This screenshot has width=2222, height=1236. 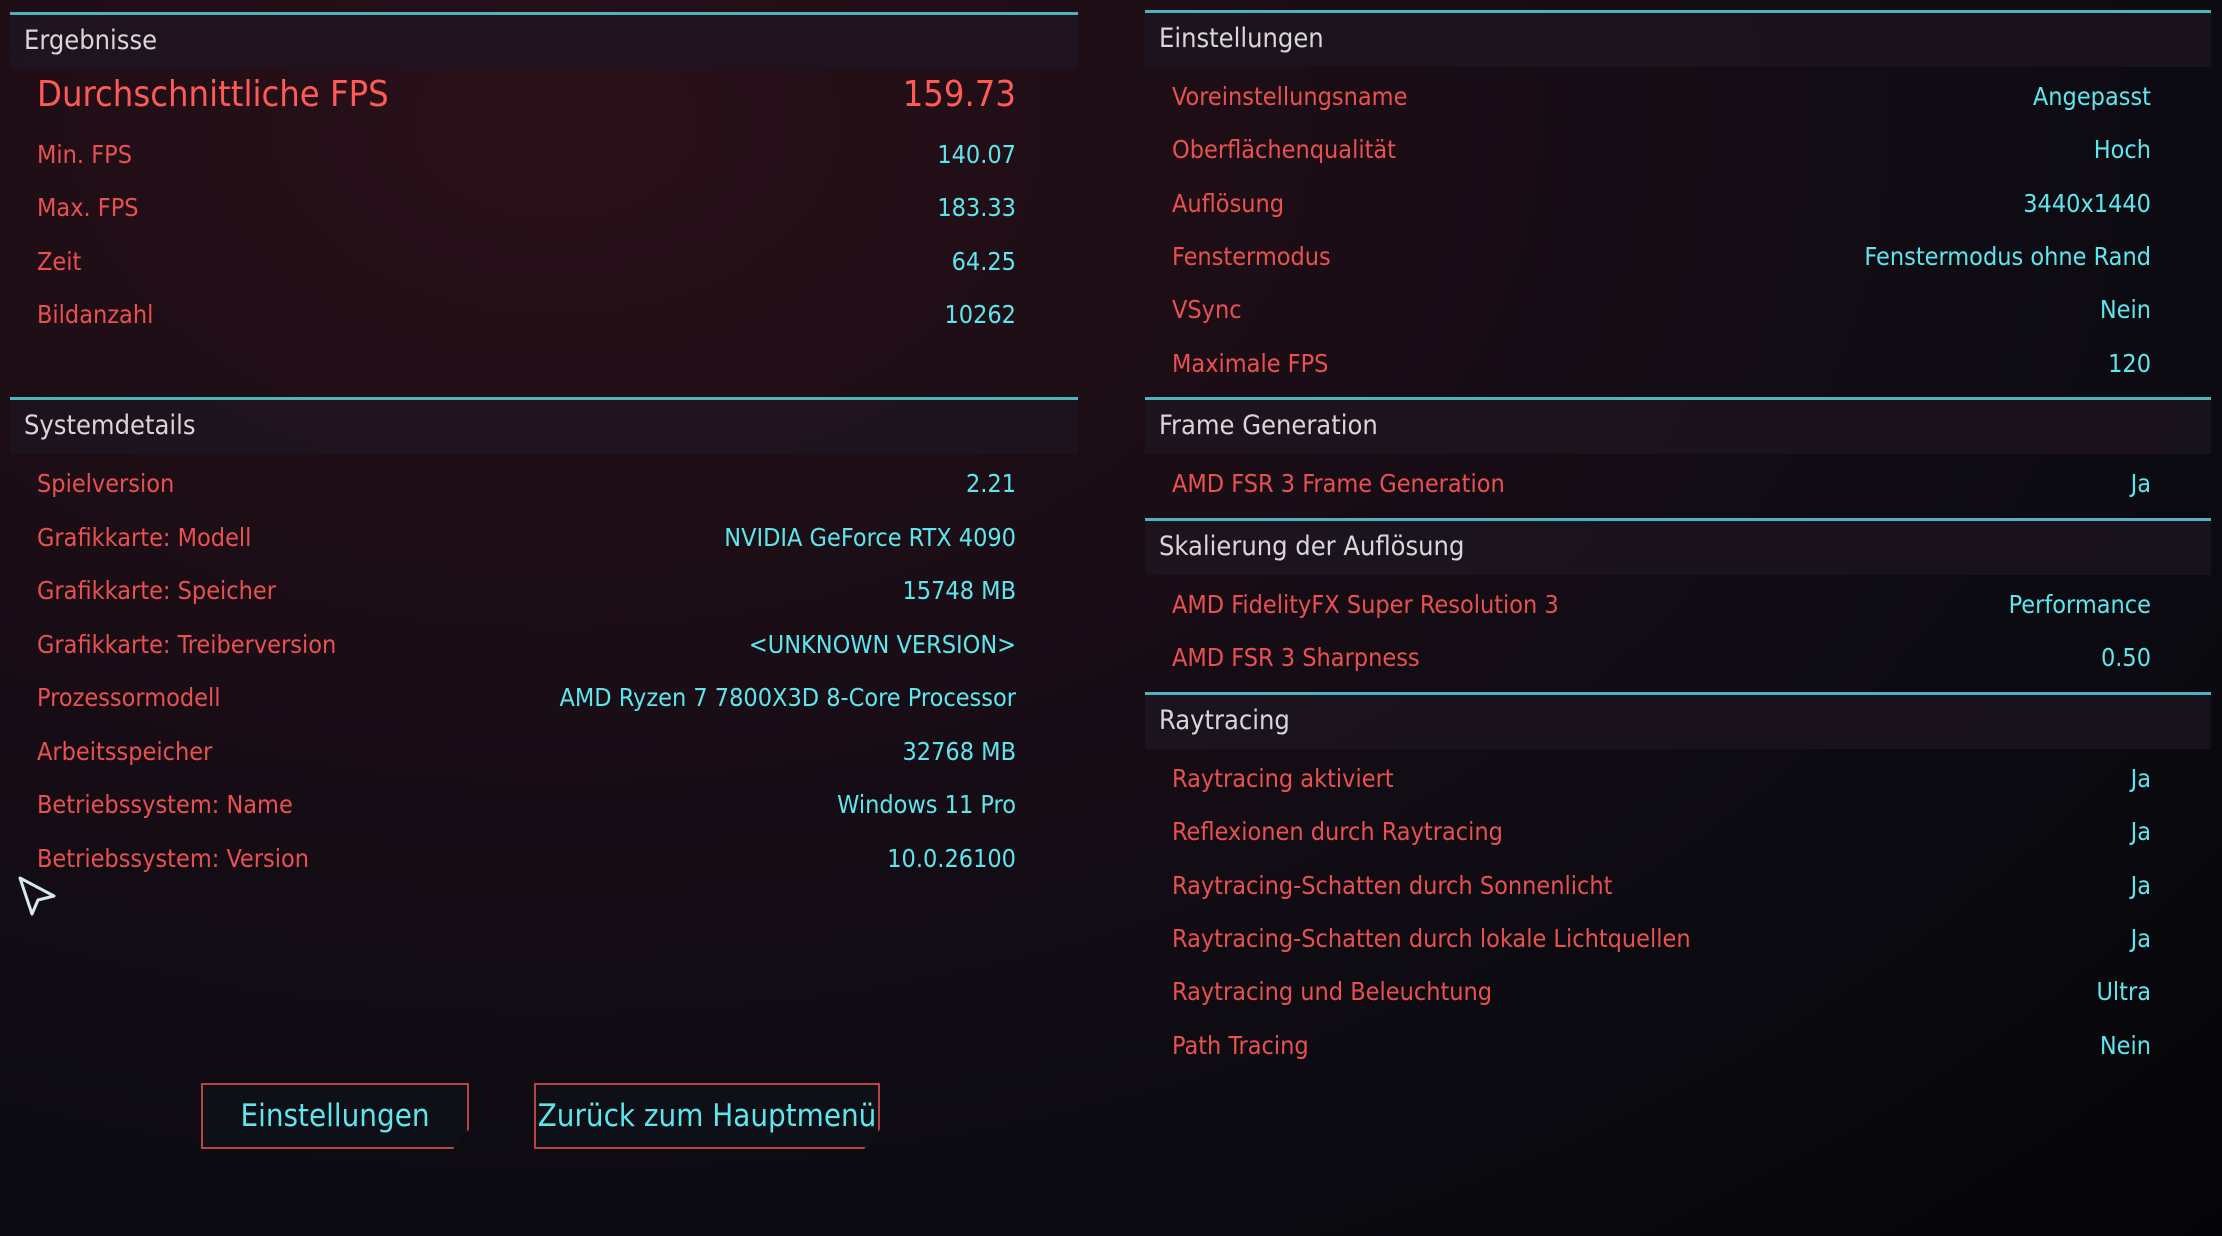 I want to click on row-label: AMD FSR 3 Sharpness, so click(x=1296, y=658).